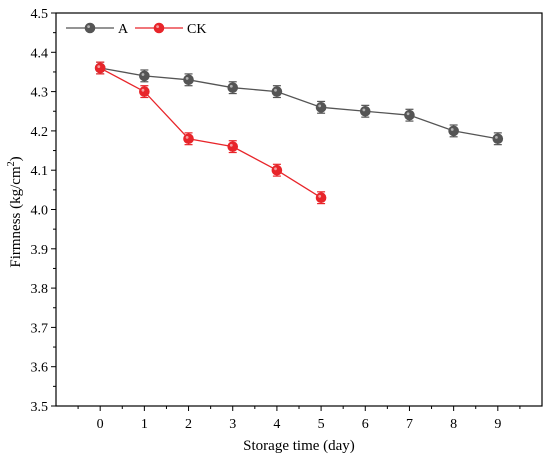 This screenshot has height=465, width=550. I want to click on series-a, so click(299, 103).